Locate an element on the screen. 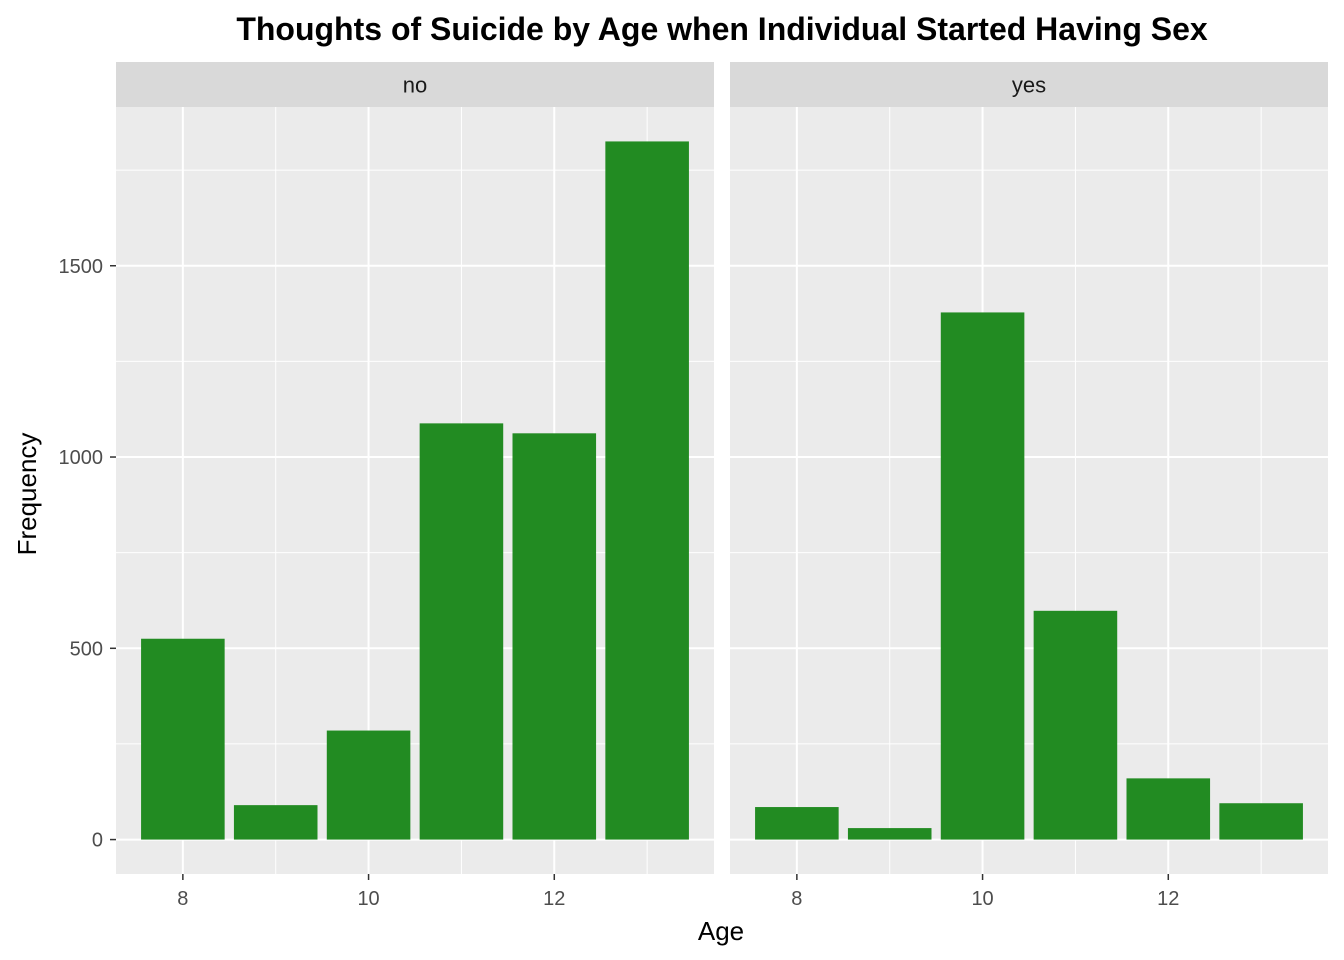 The width and height of the screenshot is (1344, 960). y-tick-label: 0 is located at coordinates (97, 841).